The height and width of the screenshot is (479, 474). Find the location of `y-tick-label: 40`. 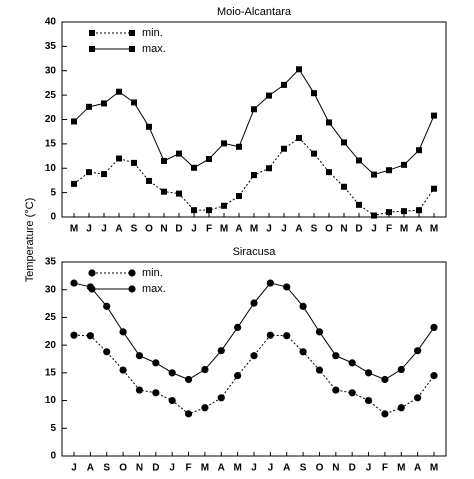

y-tick-label: 40 is located at coordinates (51, 22).